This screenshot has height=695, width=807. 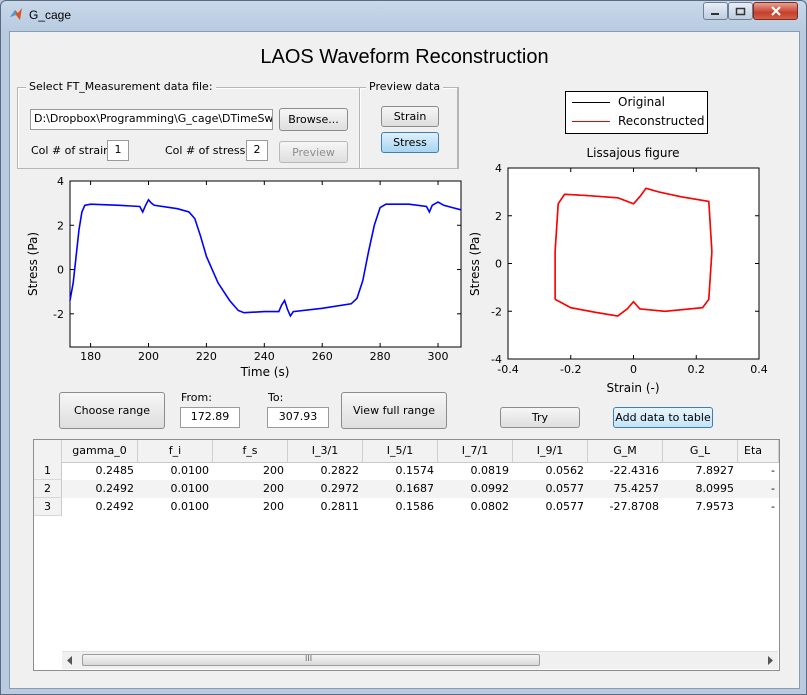 I want to click on preview-group-label: Preview data, so click(x=405, y=86).